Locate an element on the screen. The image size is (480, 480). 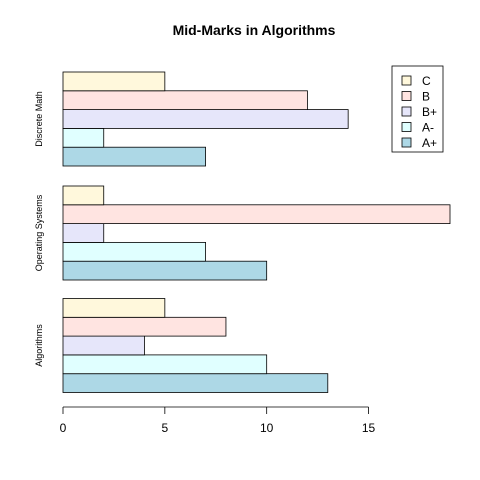
legend-swatch-b-plus is located at coordinates (406, 111).